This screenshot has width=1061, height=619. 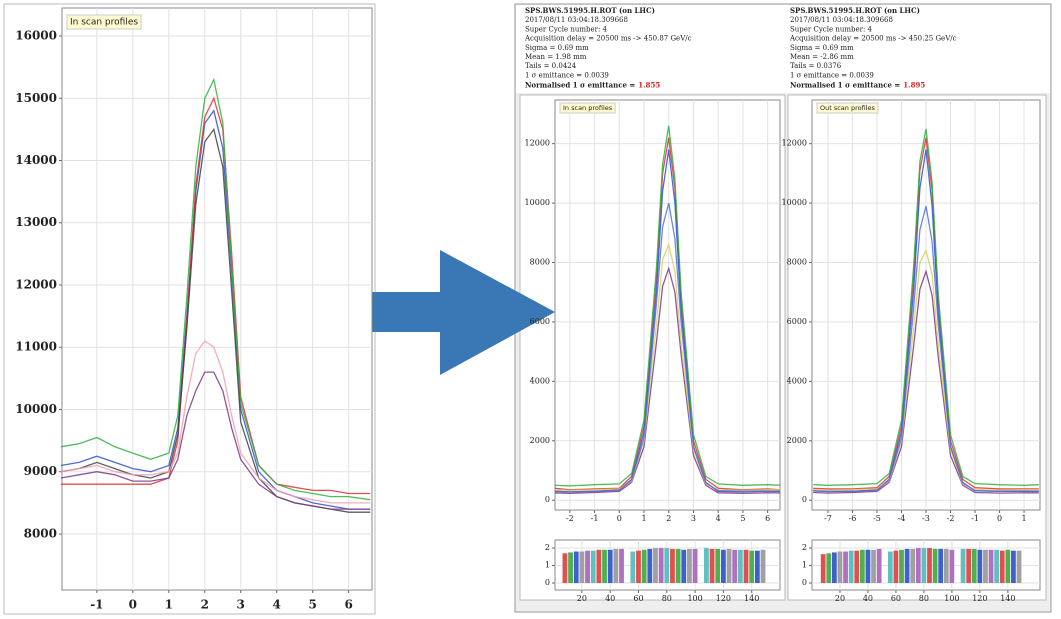 I want to click on y-tick-label: 13000, so click(x=36, y=222).